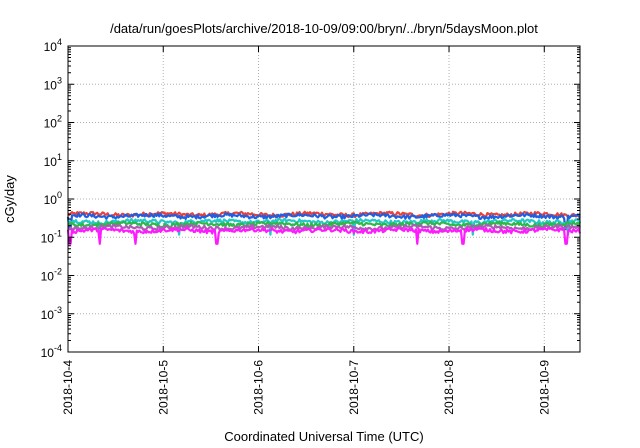  I want to click on x-tick-label: 2018-10-7, so click(354, 387).